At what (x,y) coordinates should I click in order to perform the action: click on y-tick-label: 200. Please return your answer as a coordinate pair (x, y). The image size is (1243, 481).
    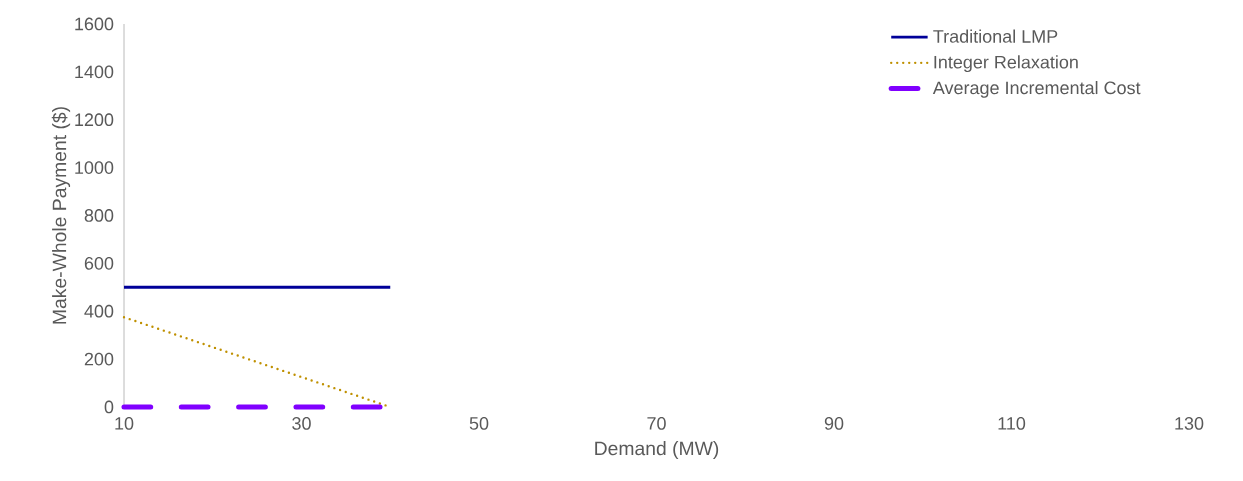
    Looking at the image, I should click on (99, 359).